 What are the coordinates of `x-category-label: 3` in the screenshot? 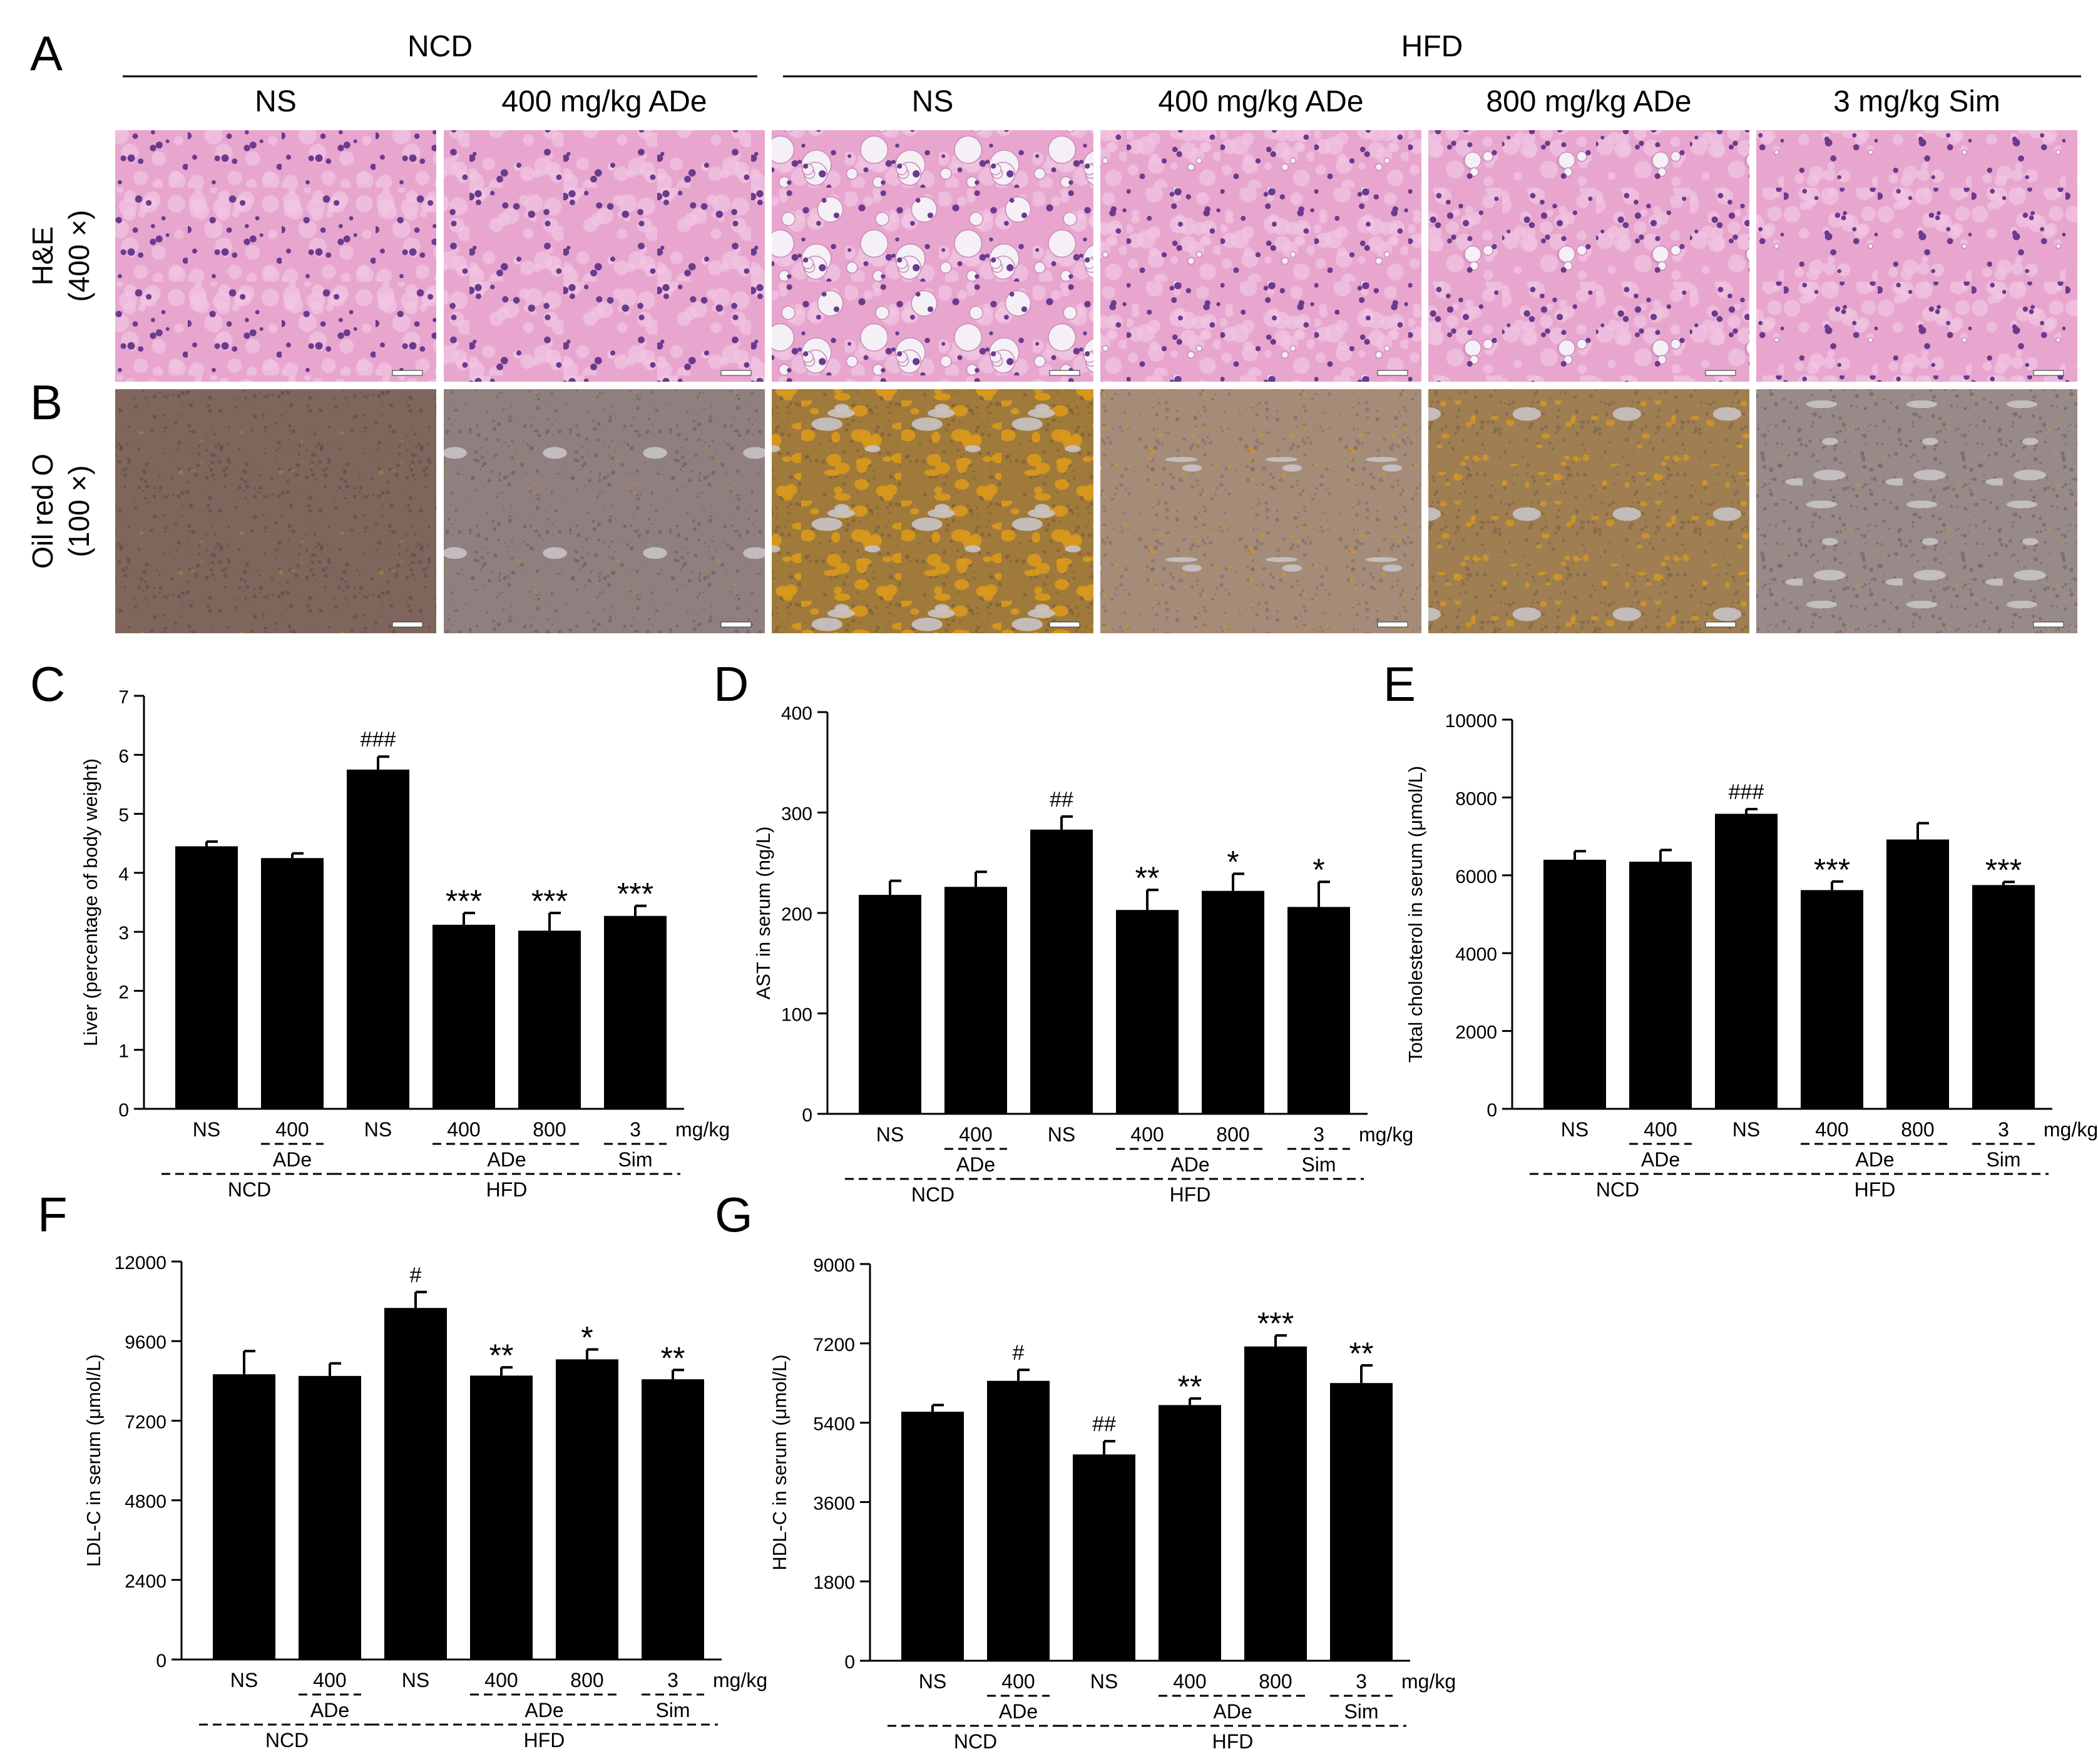 It's located at (672, 1680).